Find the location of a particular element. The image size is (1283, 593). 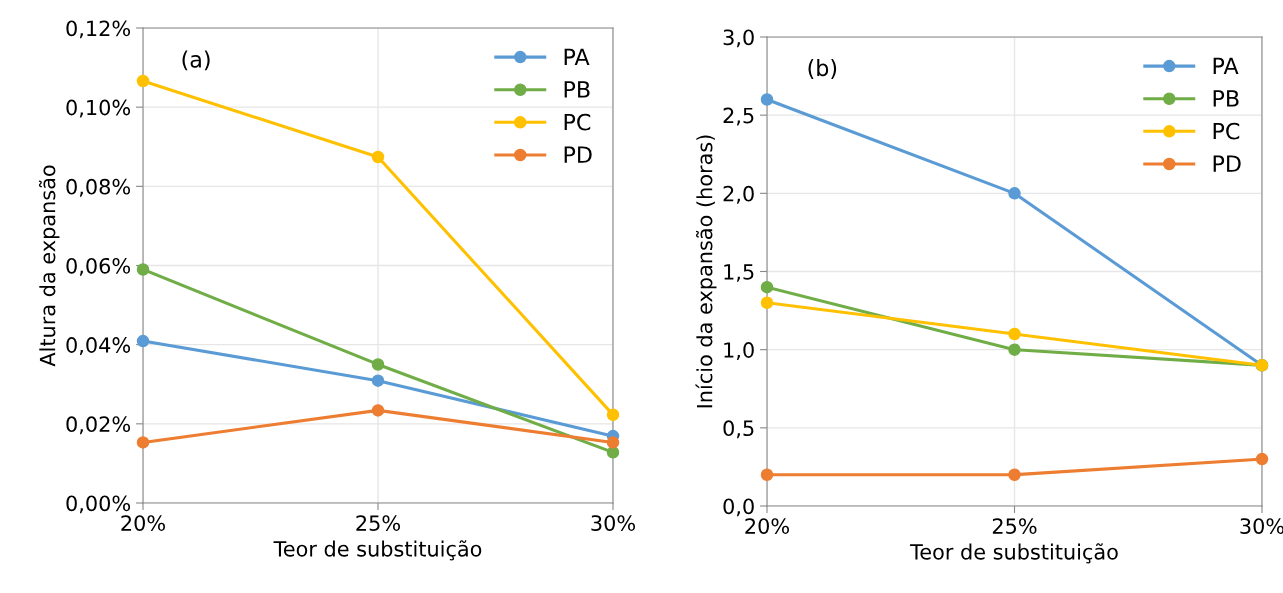

y-tick-label: 0,08% is located at coordinates (98, 187).